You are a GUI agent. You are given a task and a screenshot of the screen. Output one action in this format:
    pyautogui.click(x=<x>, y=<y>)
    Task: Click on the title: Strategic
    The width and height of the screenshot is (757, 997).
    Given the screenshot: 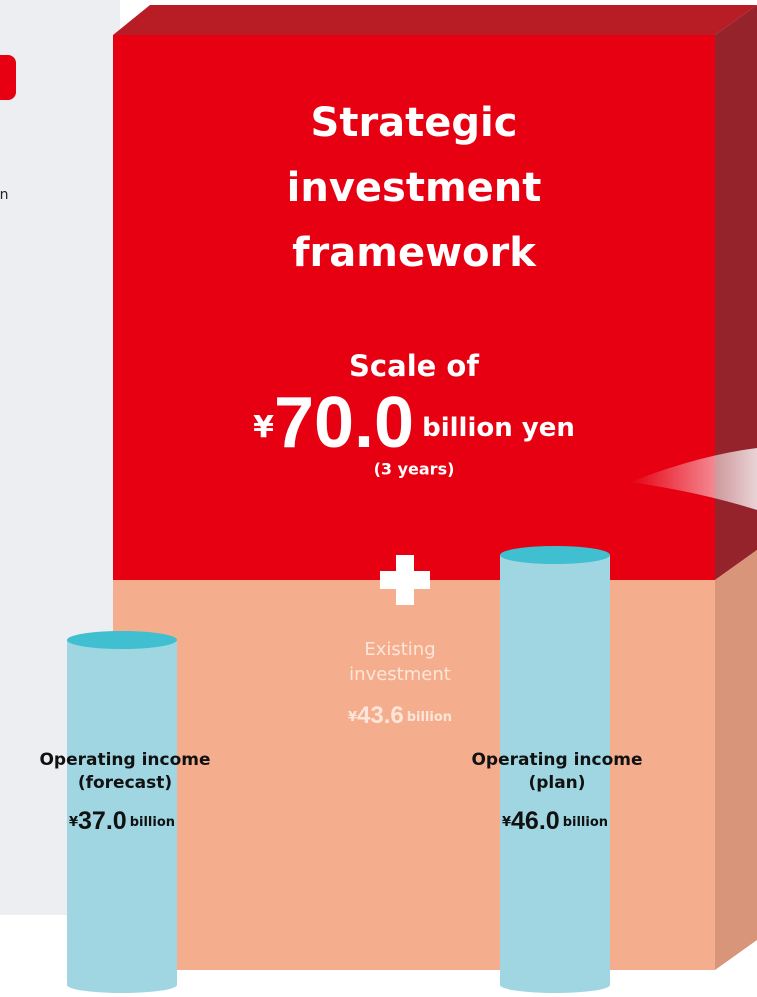 What is the action you would take?
    pyautogui.click(x=414, y=123)
    